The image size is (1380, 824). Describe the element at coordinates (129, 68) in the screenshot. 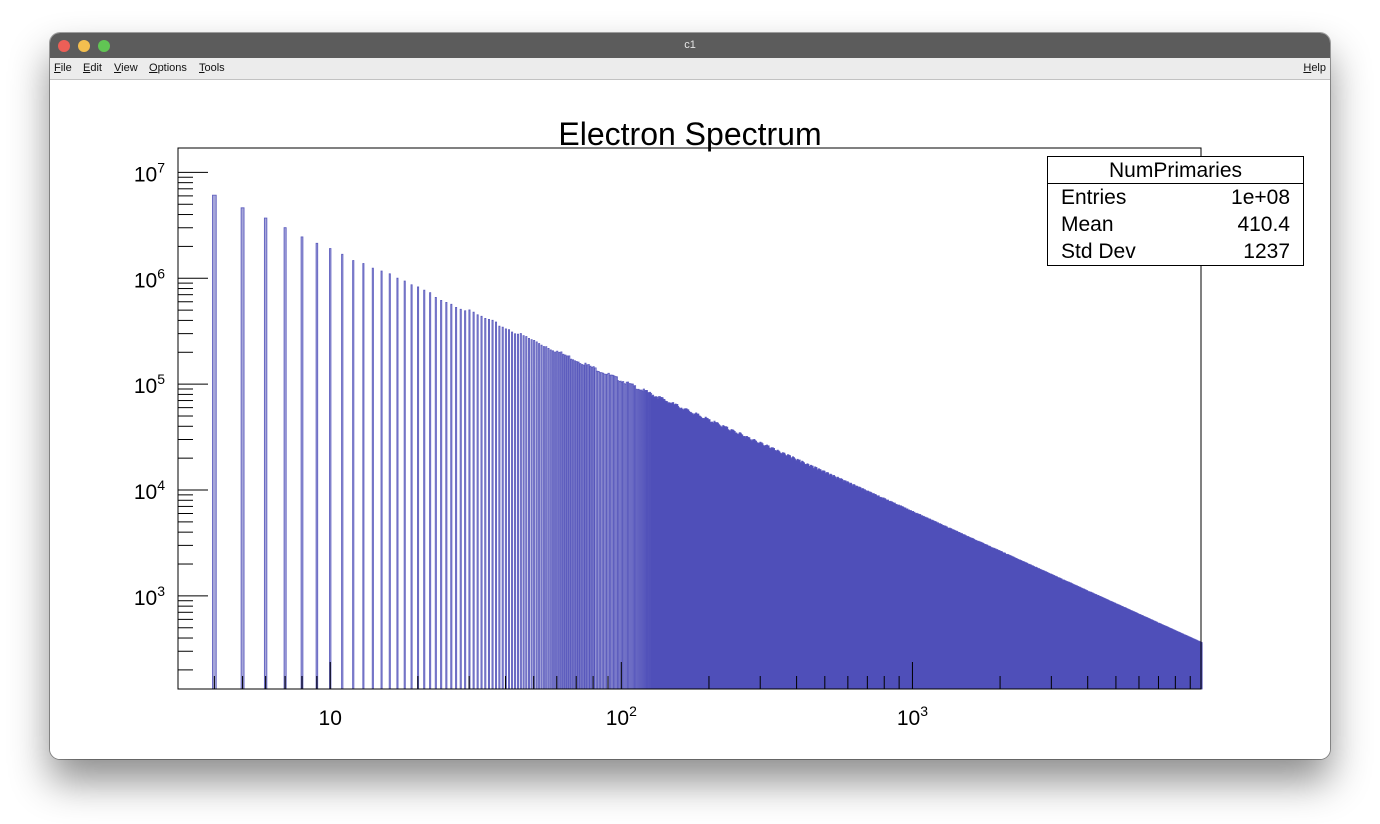

I see `menu-view-label: iew` at that location.